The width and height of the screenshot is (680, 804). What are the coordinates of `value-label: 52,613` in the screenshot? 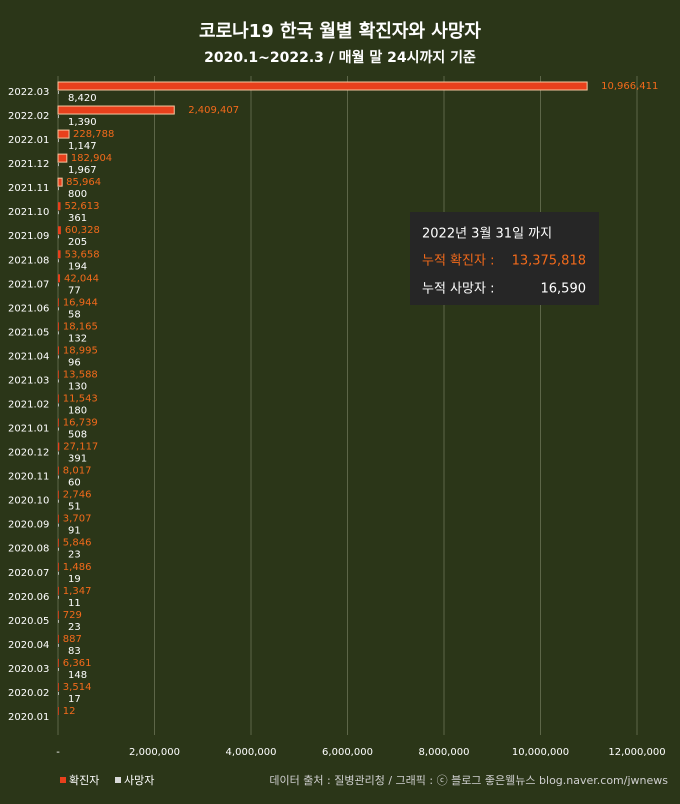 It's located at (82, 206).